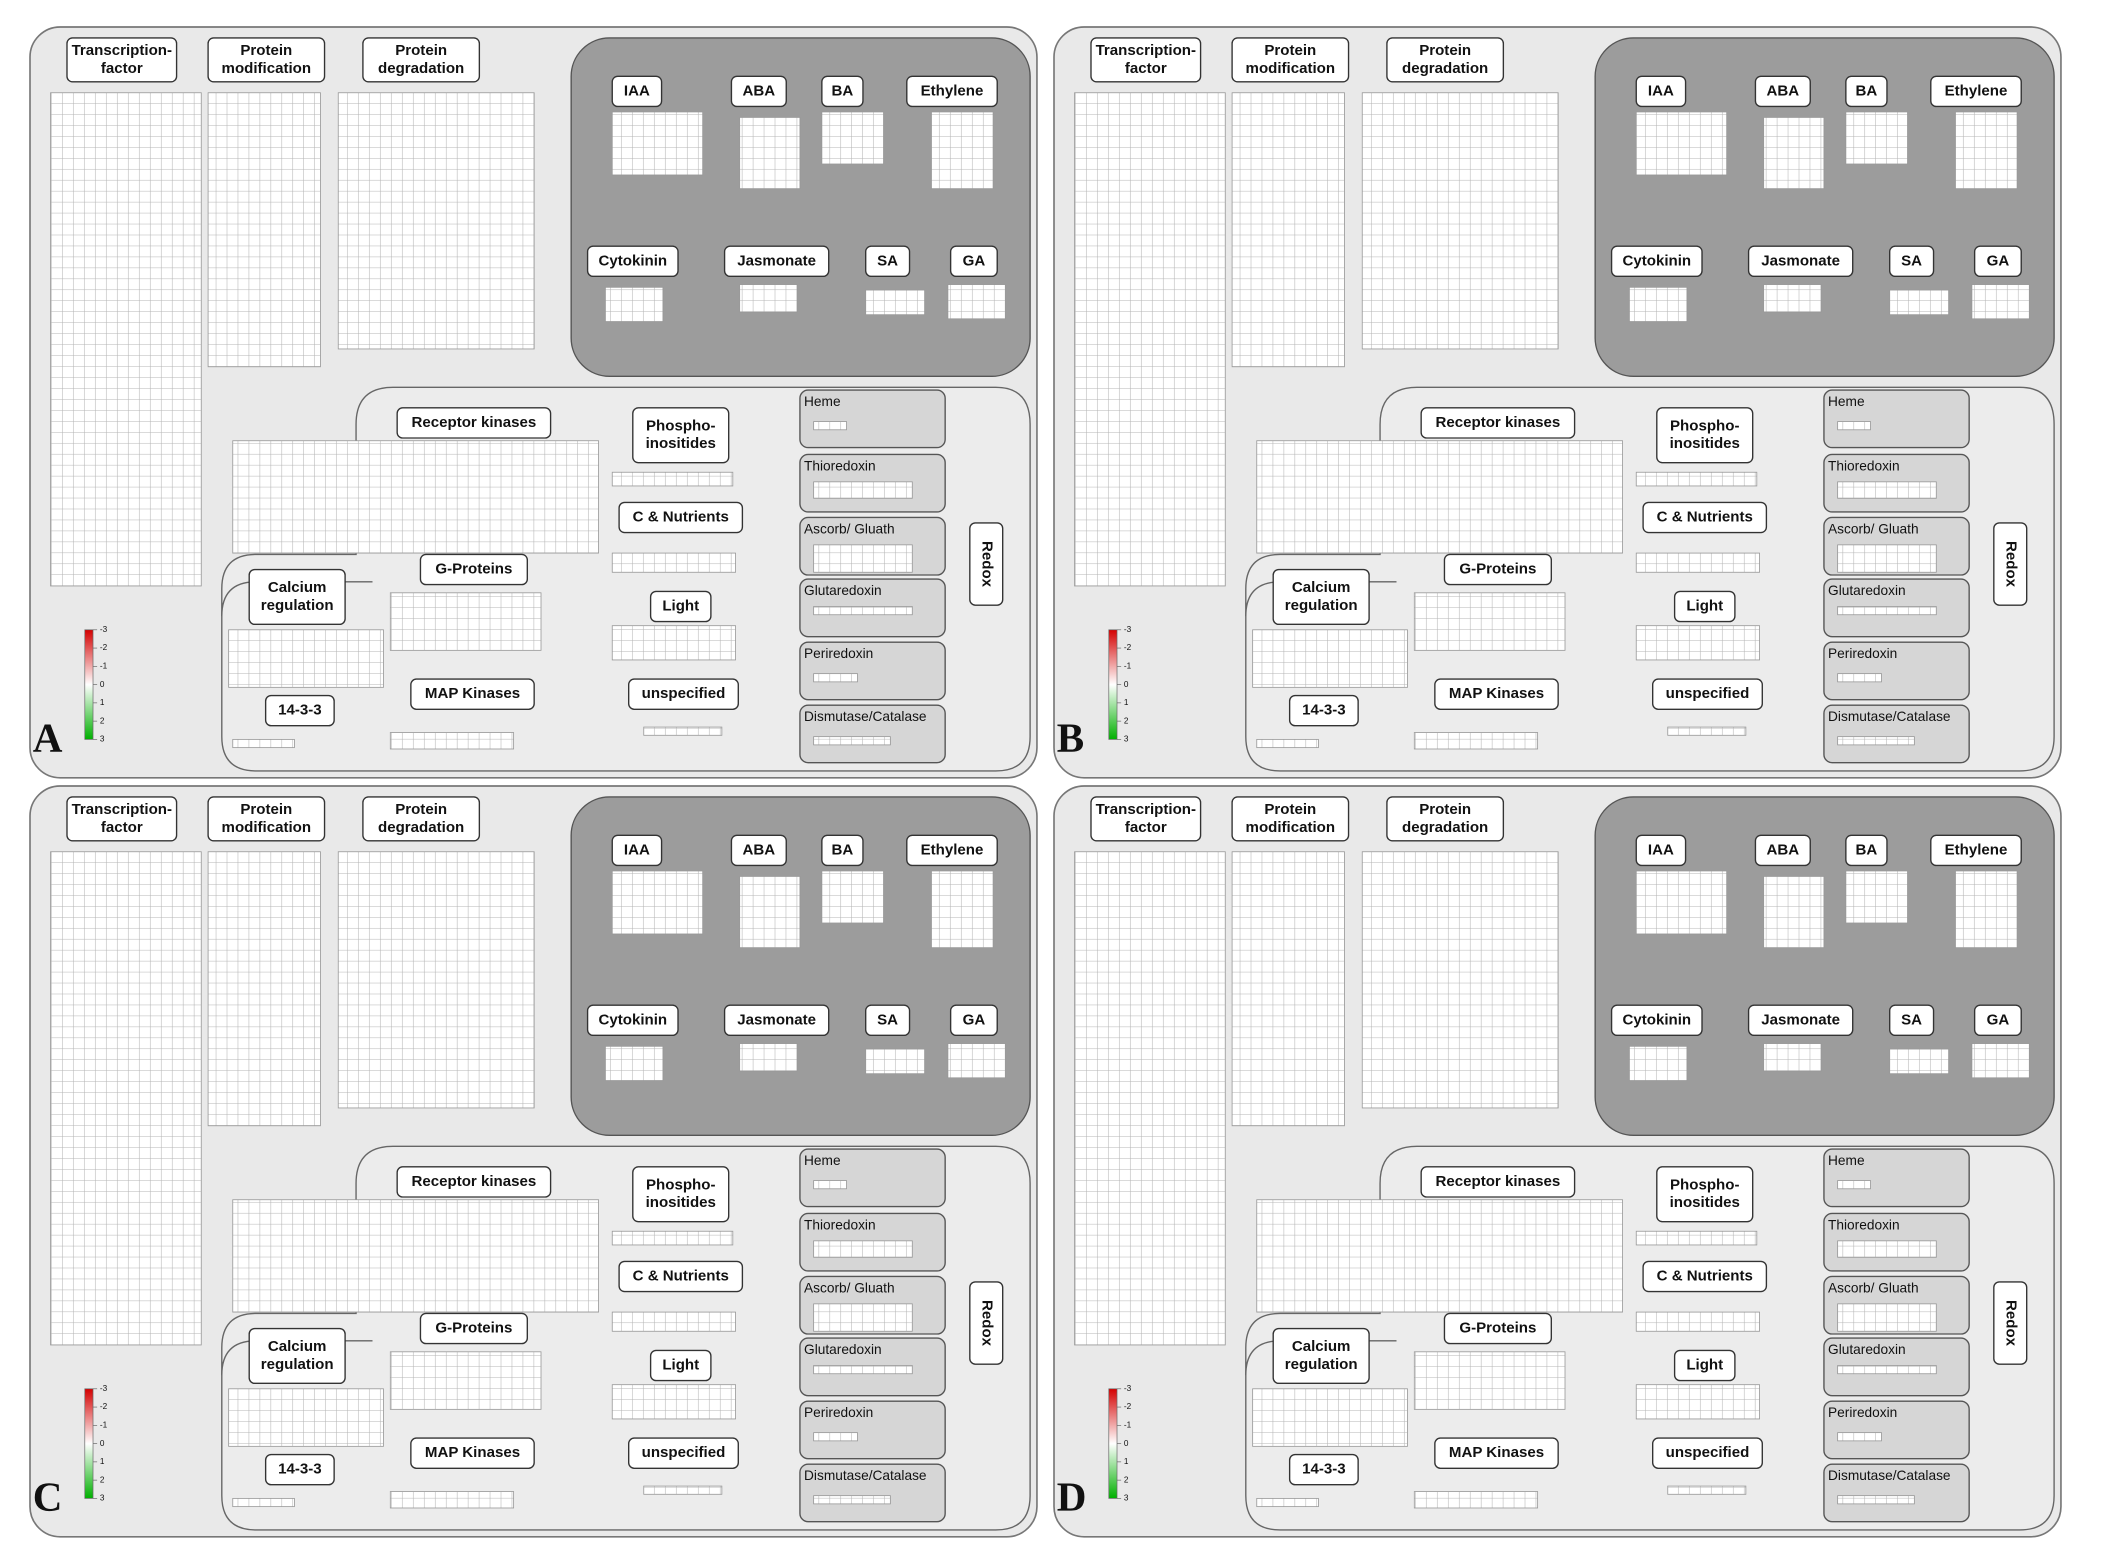 The image size is (2121, 1549). Describe the element at coordinates (1705, 1275) in the screenshot. I see `bin-label: C & Nutrients` at that location.